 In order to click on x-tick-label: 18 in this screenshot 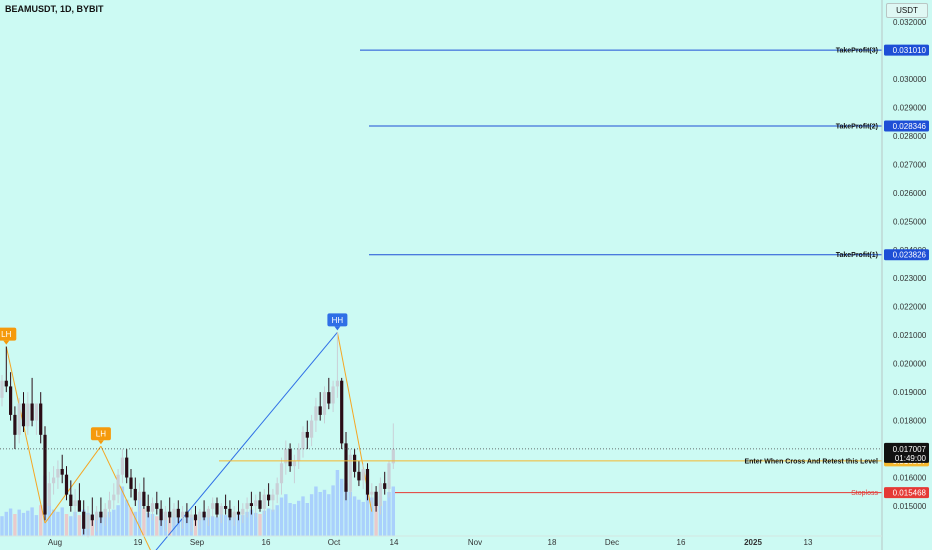, I will do `click(552, 542)`.